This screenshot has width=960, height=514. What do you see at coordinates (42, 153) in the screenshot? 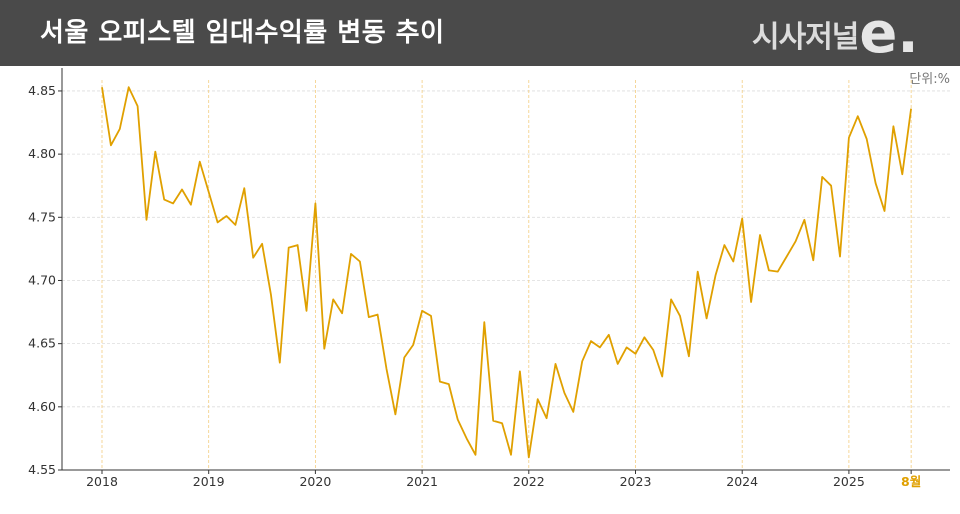
I see `y-tick-label: 4.80` at bounding box center [42, 153].